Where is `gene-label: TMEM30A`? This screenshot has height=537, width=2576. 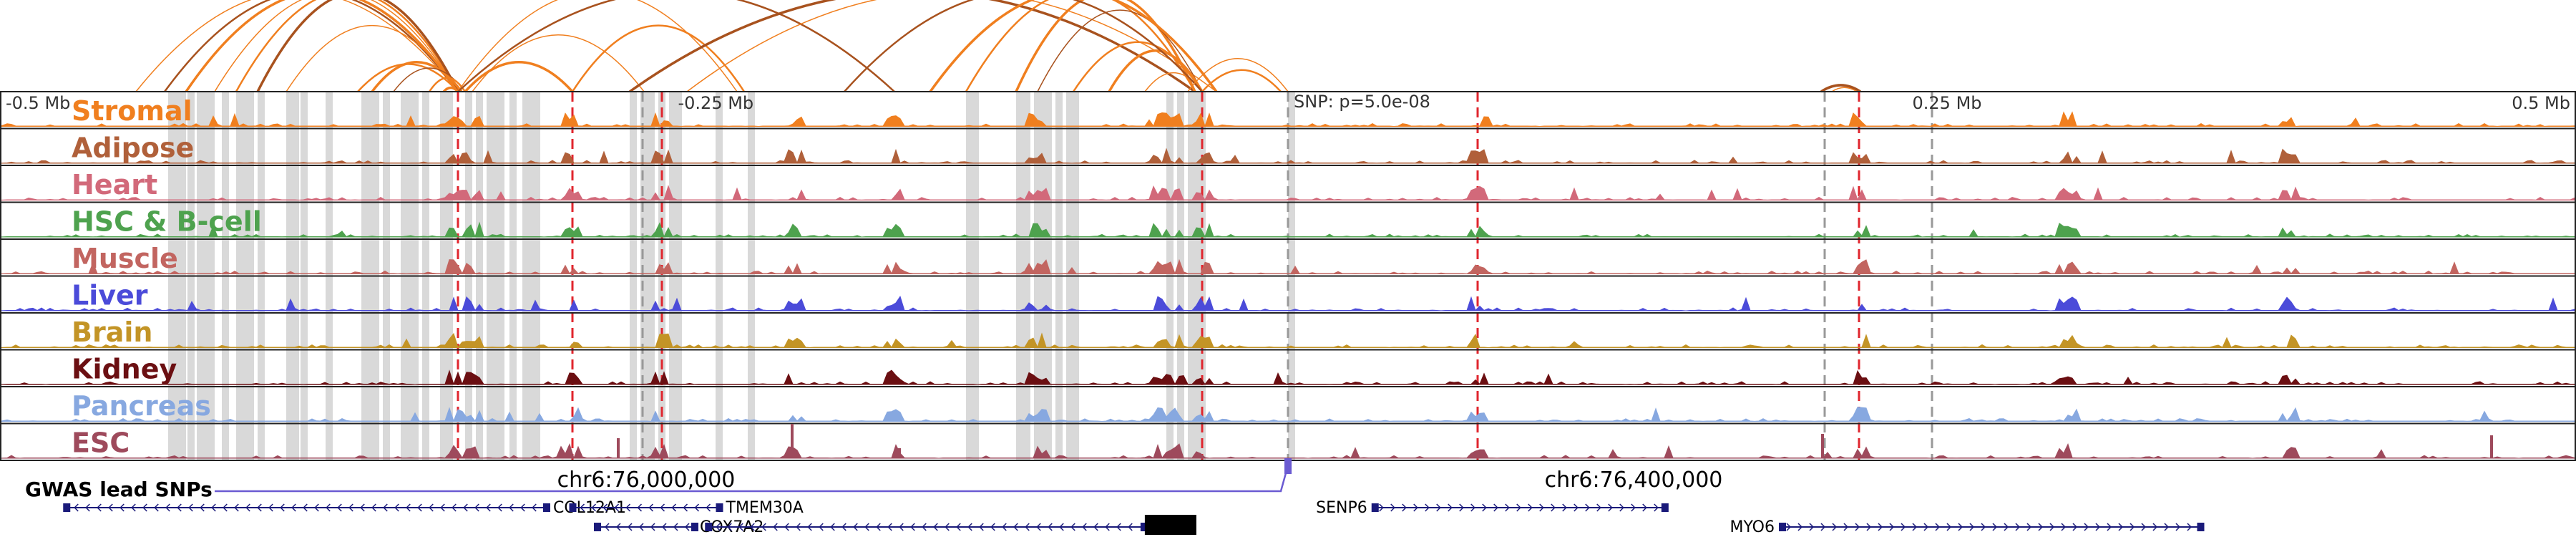 gene-label: TMEM30A is located at coordinates (765, 508).